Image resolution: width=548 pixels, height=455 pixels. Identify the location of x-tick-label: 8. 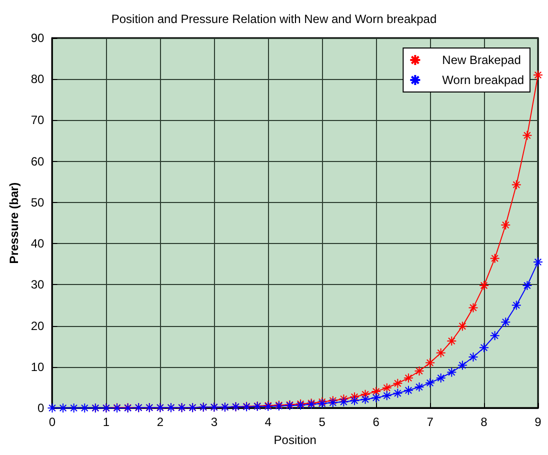
(484, 422).